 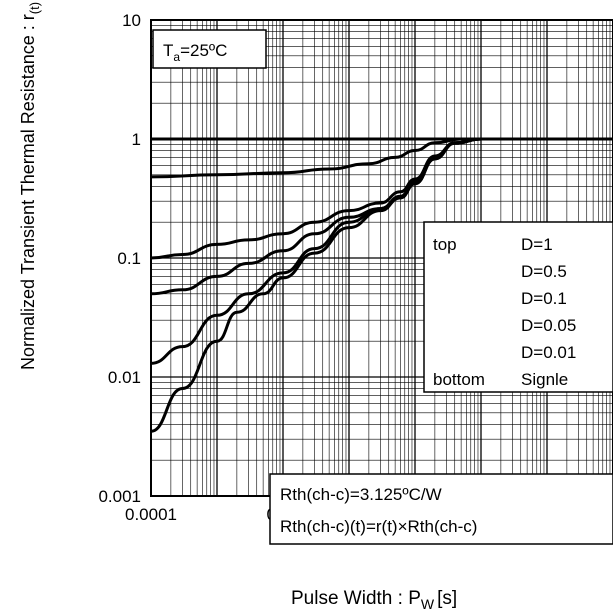 I want to click on series-line, so click(x=381, y=158).